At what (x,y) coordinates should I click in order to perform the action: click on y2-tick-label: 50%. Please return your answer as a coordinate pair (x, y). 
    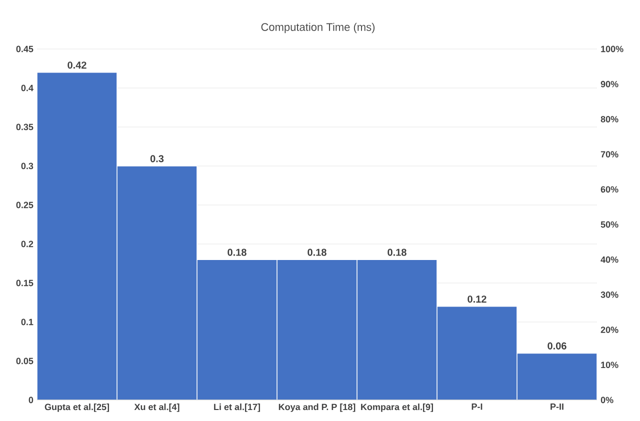
    Looking at the image, I should click on (609, 224).